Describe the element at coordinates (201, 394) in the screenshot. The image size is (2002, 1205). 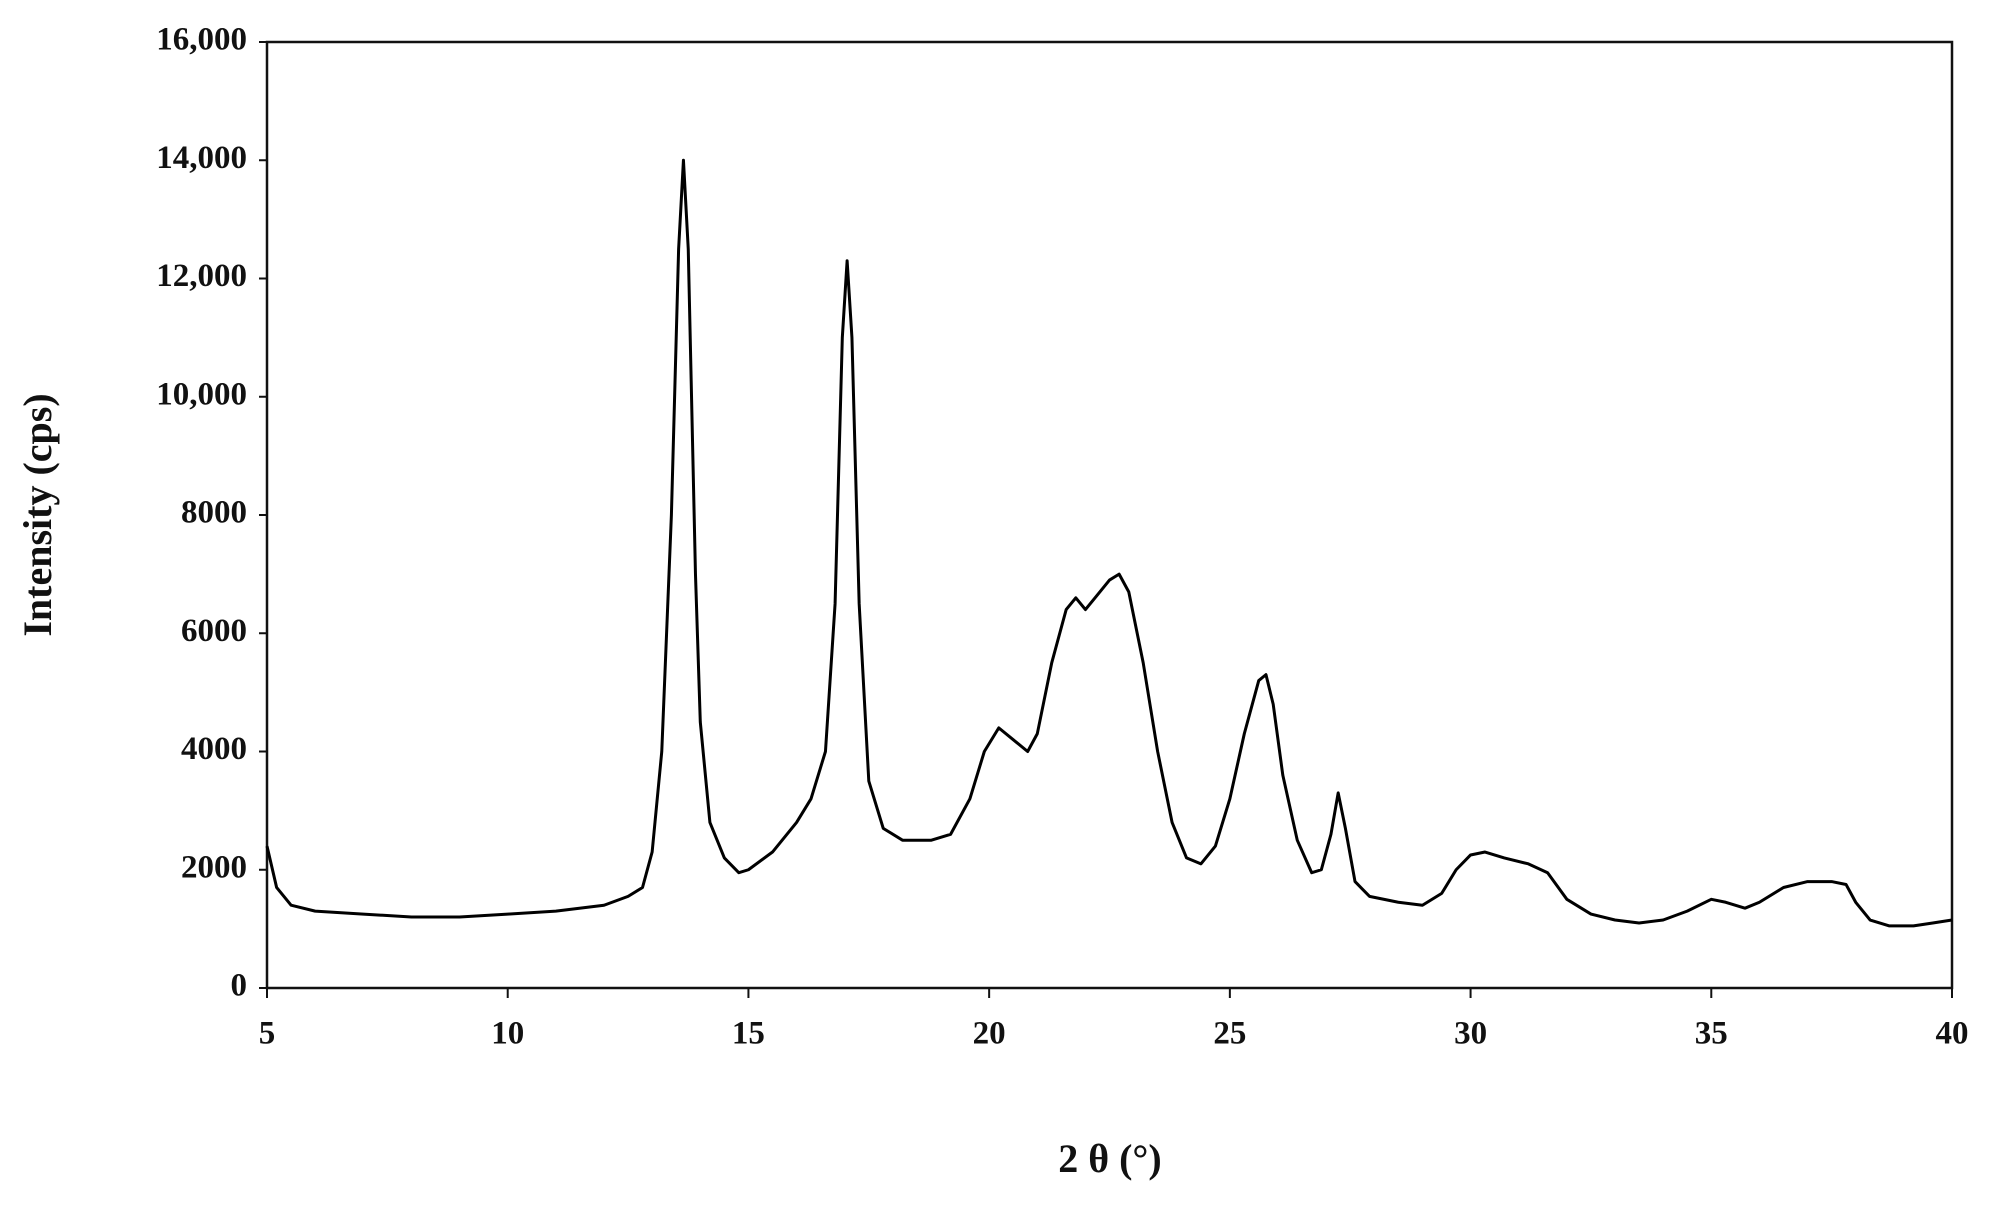
I see `y-tick-label: 10,000` at that location.